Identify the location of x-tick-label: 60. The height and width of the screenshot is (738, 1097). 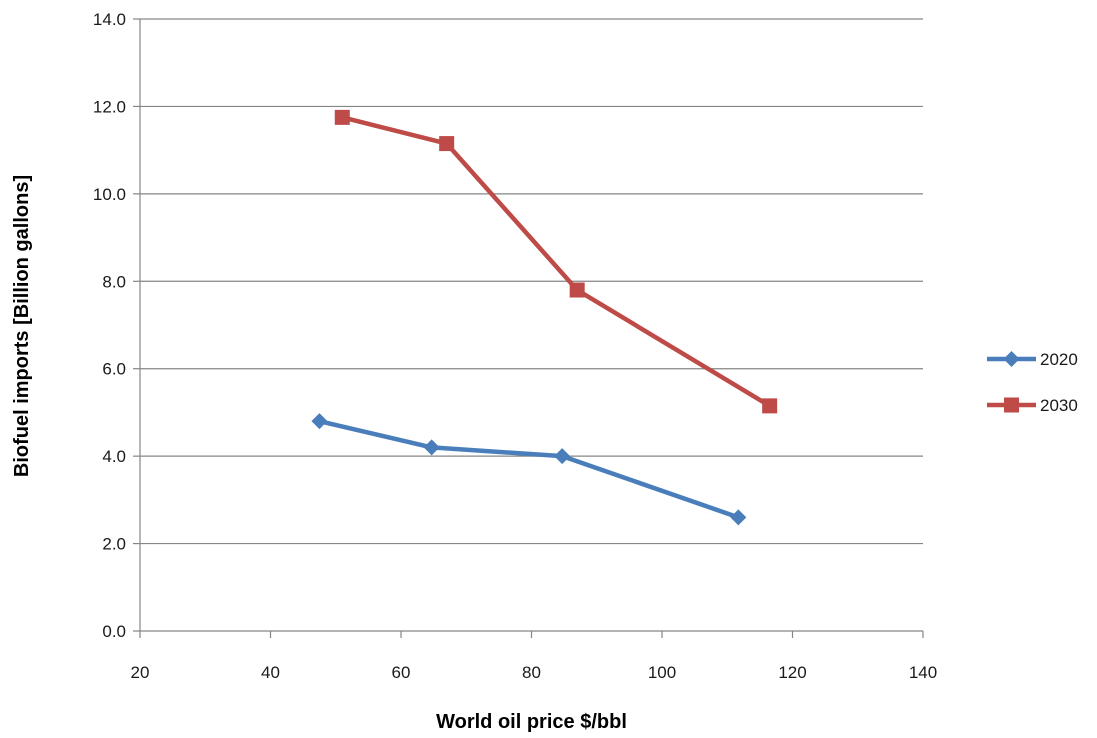
(401, 672).